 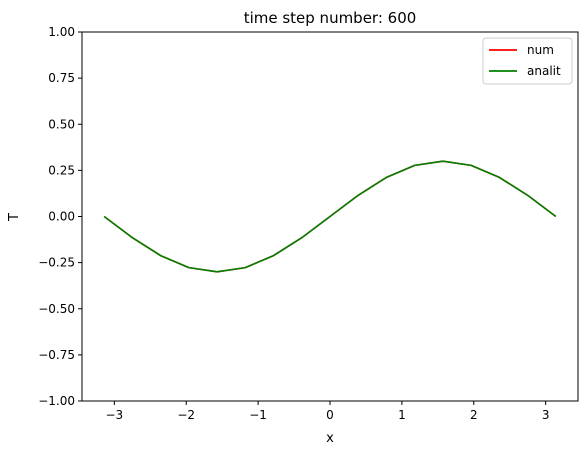 I want to click on x-tick-label: 3, so click(x=546, y=415).